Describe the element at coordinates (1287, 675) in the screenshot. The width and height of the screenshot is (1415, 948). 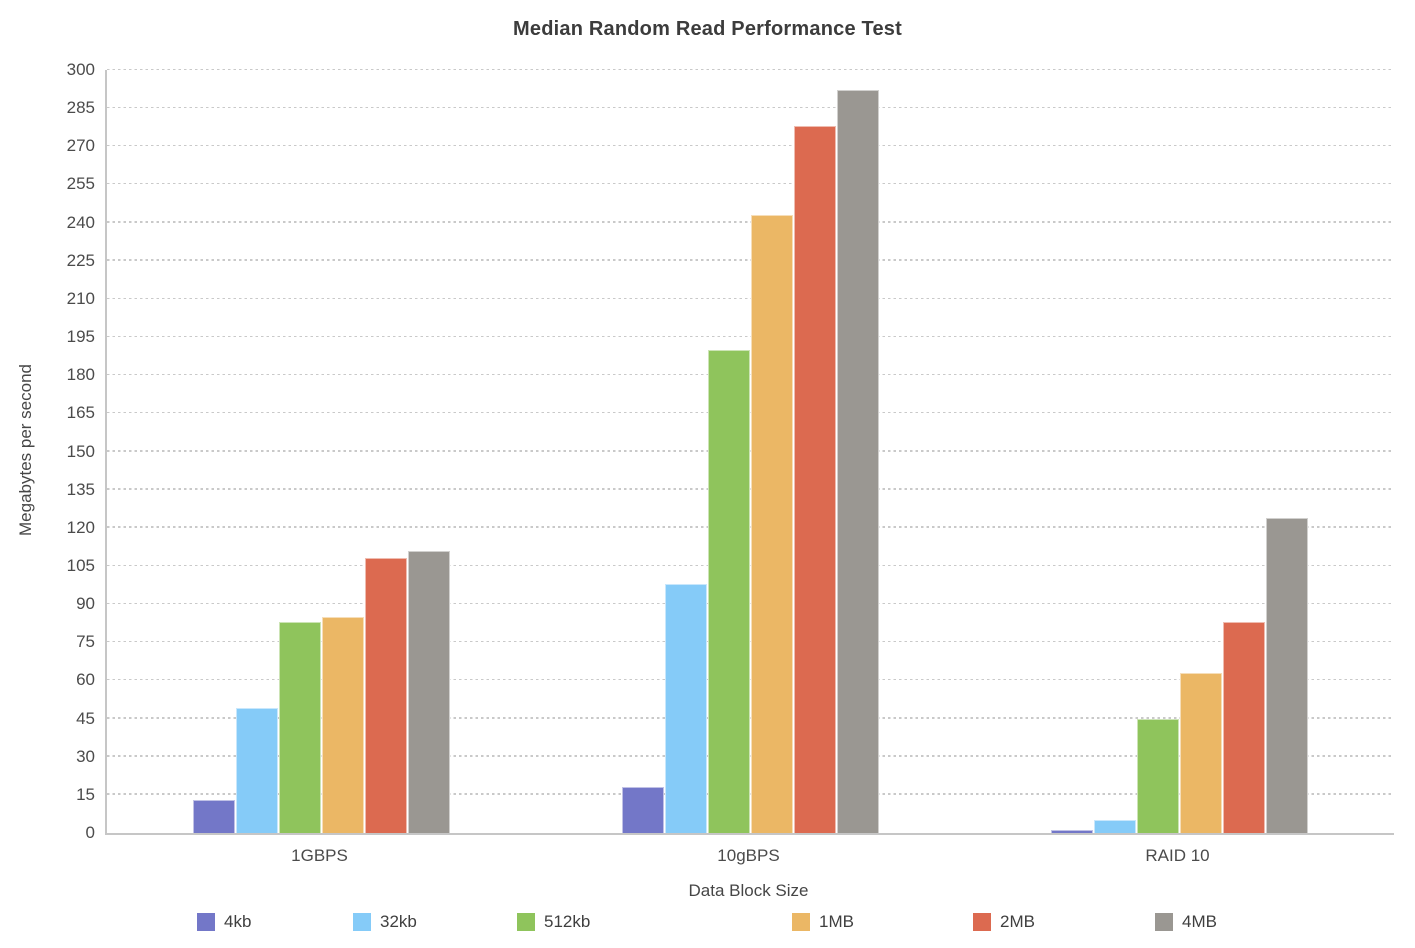
I see `bar-RAID 10-4MB` at that location.